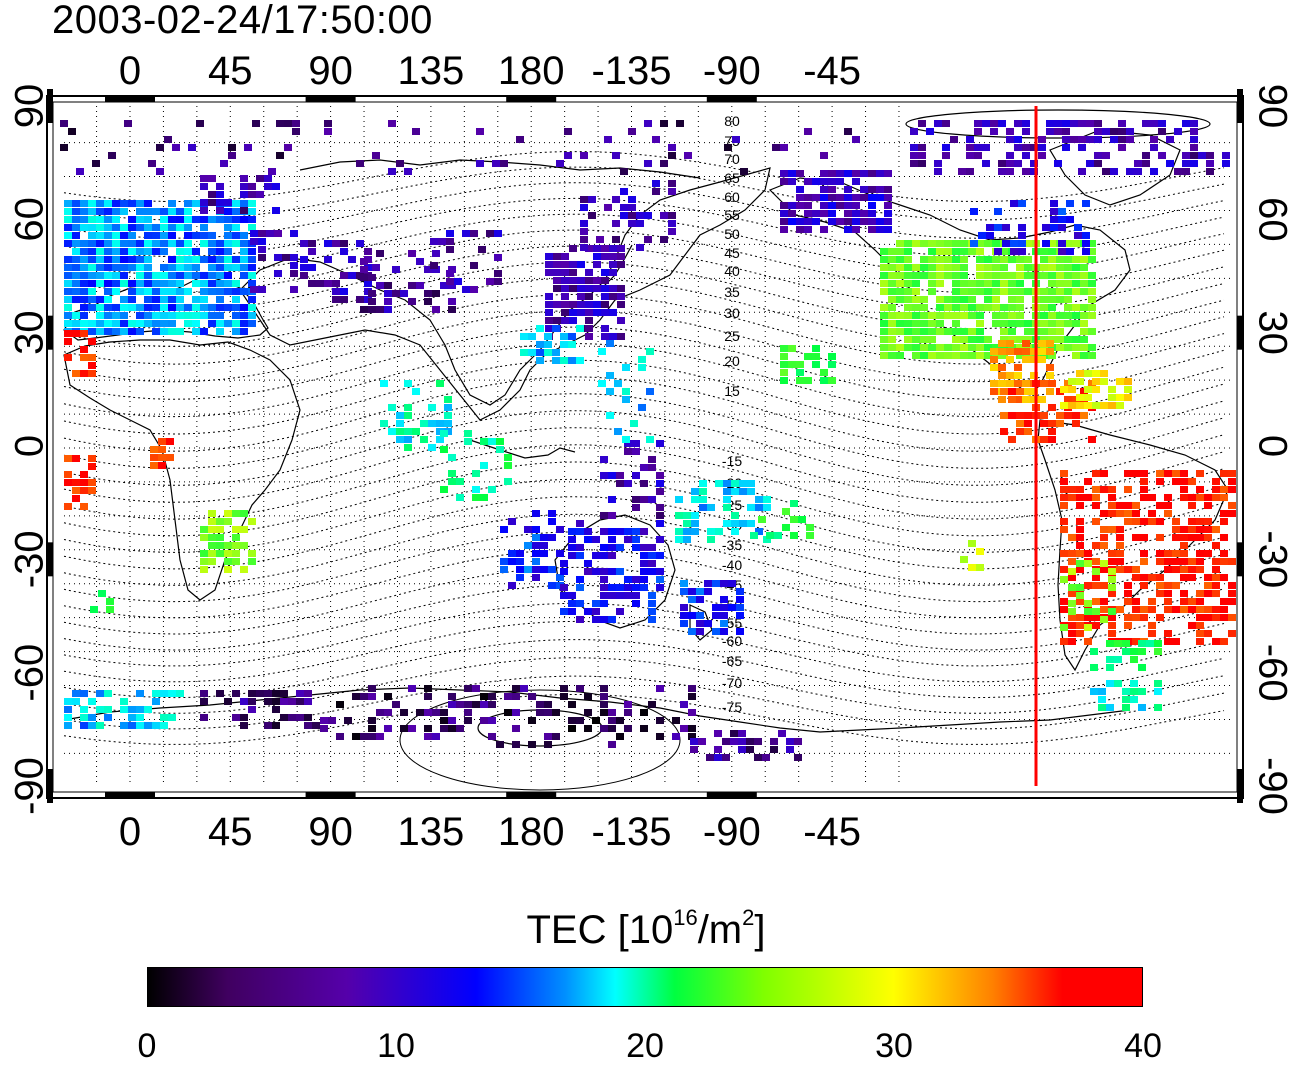  Describe the element at coordinates (631, 71) in the screenshot. I see `top-lon-label: -135` at that location.